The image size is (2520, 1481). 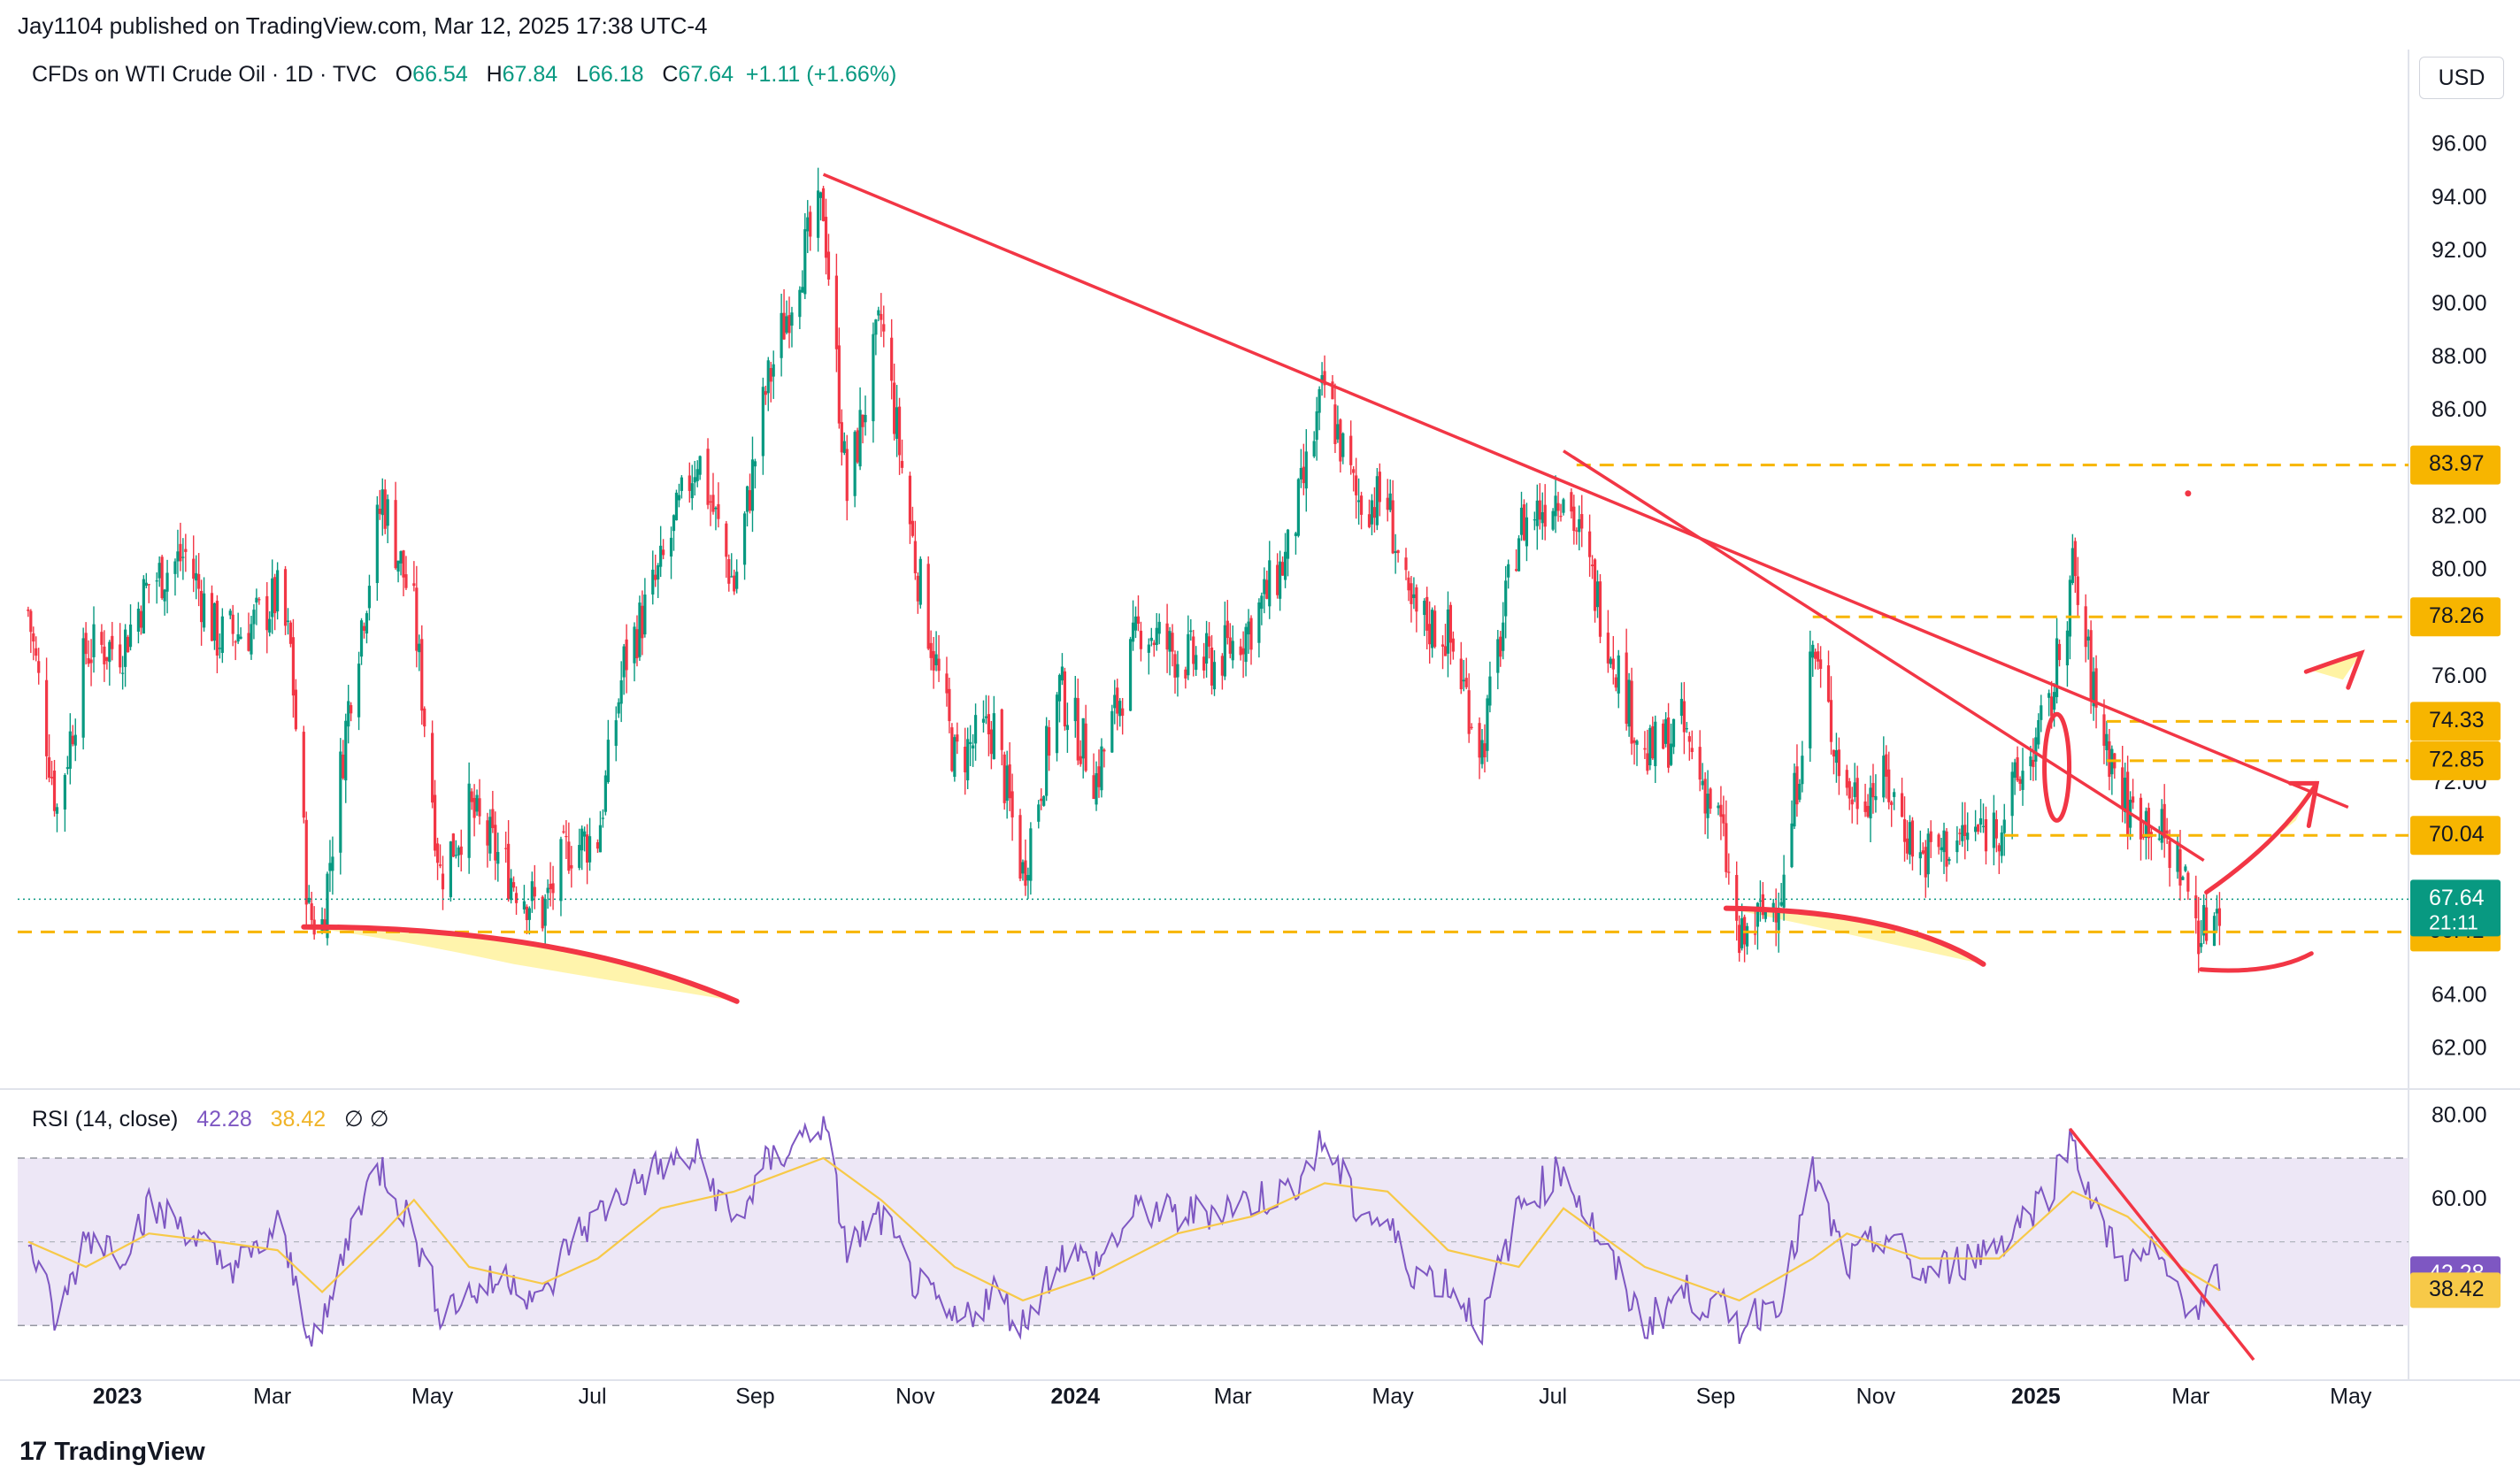 What do you see at coordinates (1854, 936) in the screenshot?
I see `support-arc-2024` at bounding box center [1854, 936].